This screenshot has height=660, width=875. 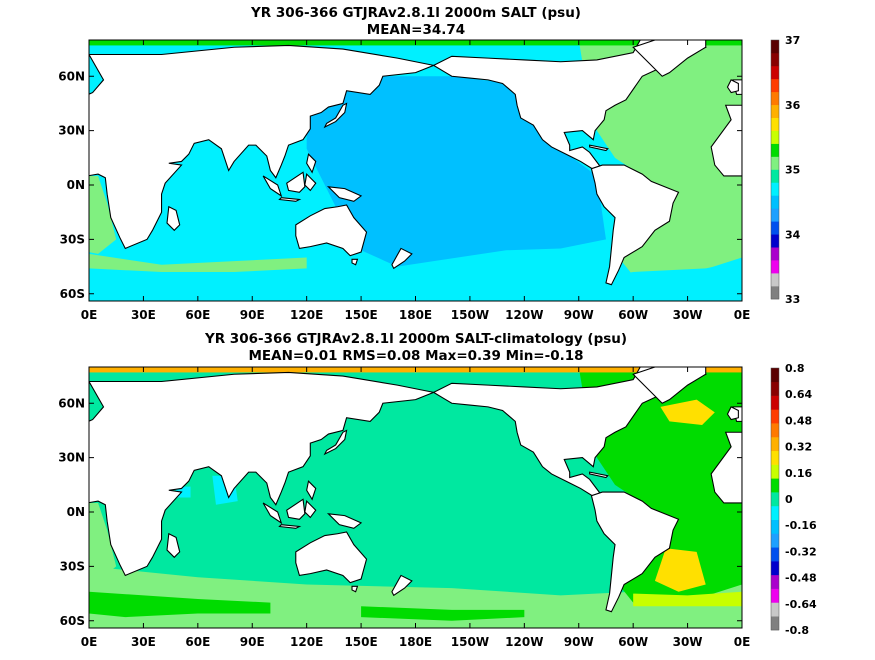 What do you see at coordinates (524, 642) in the screenshot?
I see `bottom-lon-tick-label: 120W` at bounding box center [524, 642].